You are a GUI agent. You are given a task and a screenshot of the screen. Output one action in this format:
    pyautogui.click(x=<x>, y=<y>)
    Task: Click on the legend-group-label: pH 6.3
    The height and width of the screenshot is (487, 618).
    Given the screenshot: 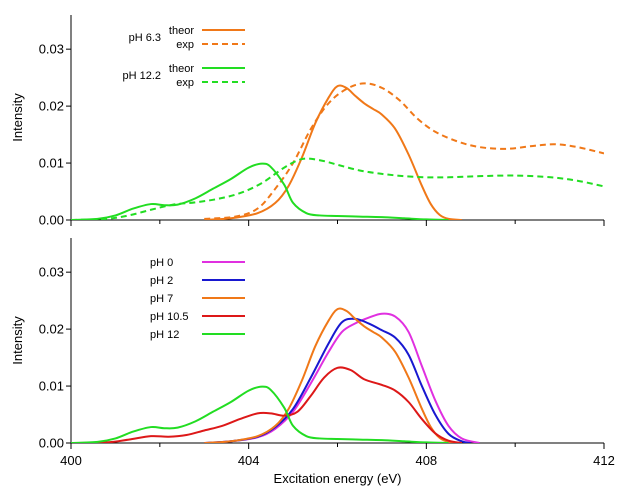 What is the action you would take?
    pyautogui.click(x=145, y=38)
    